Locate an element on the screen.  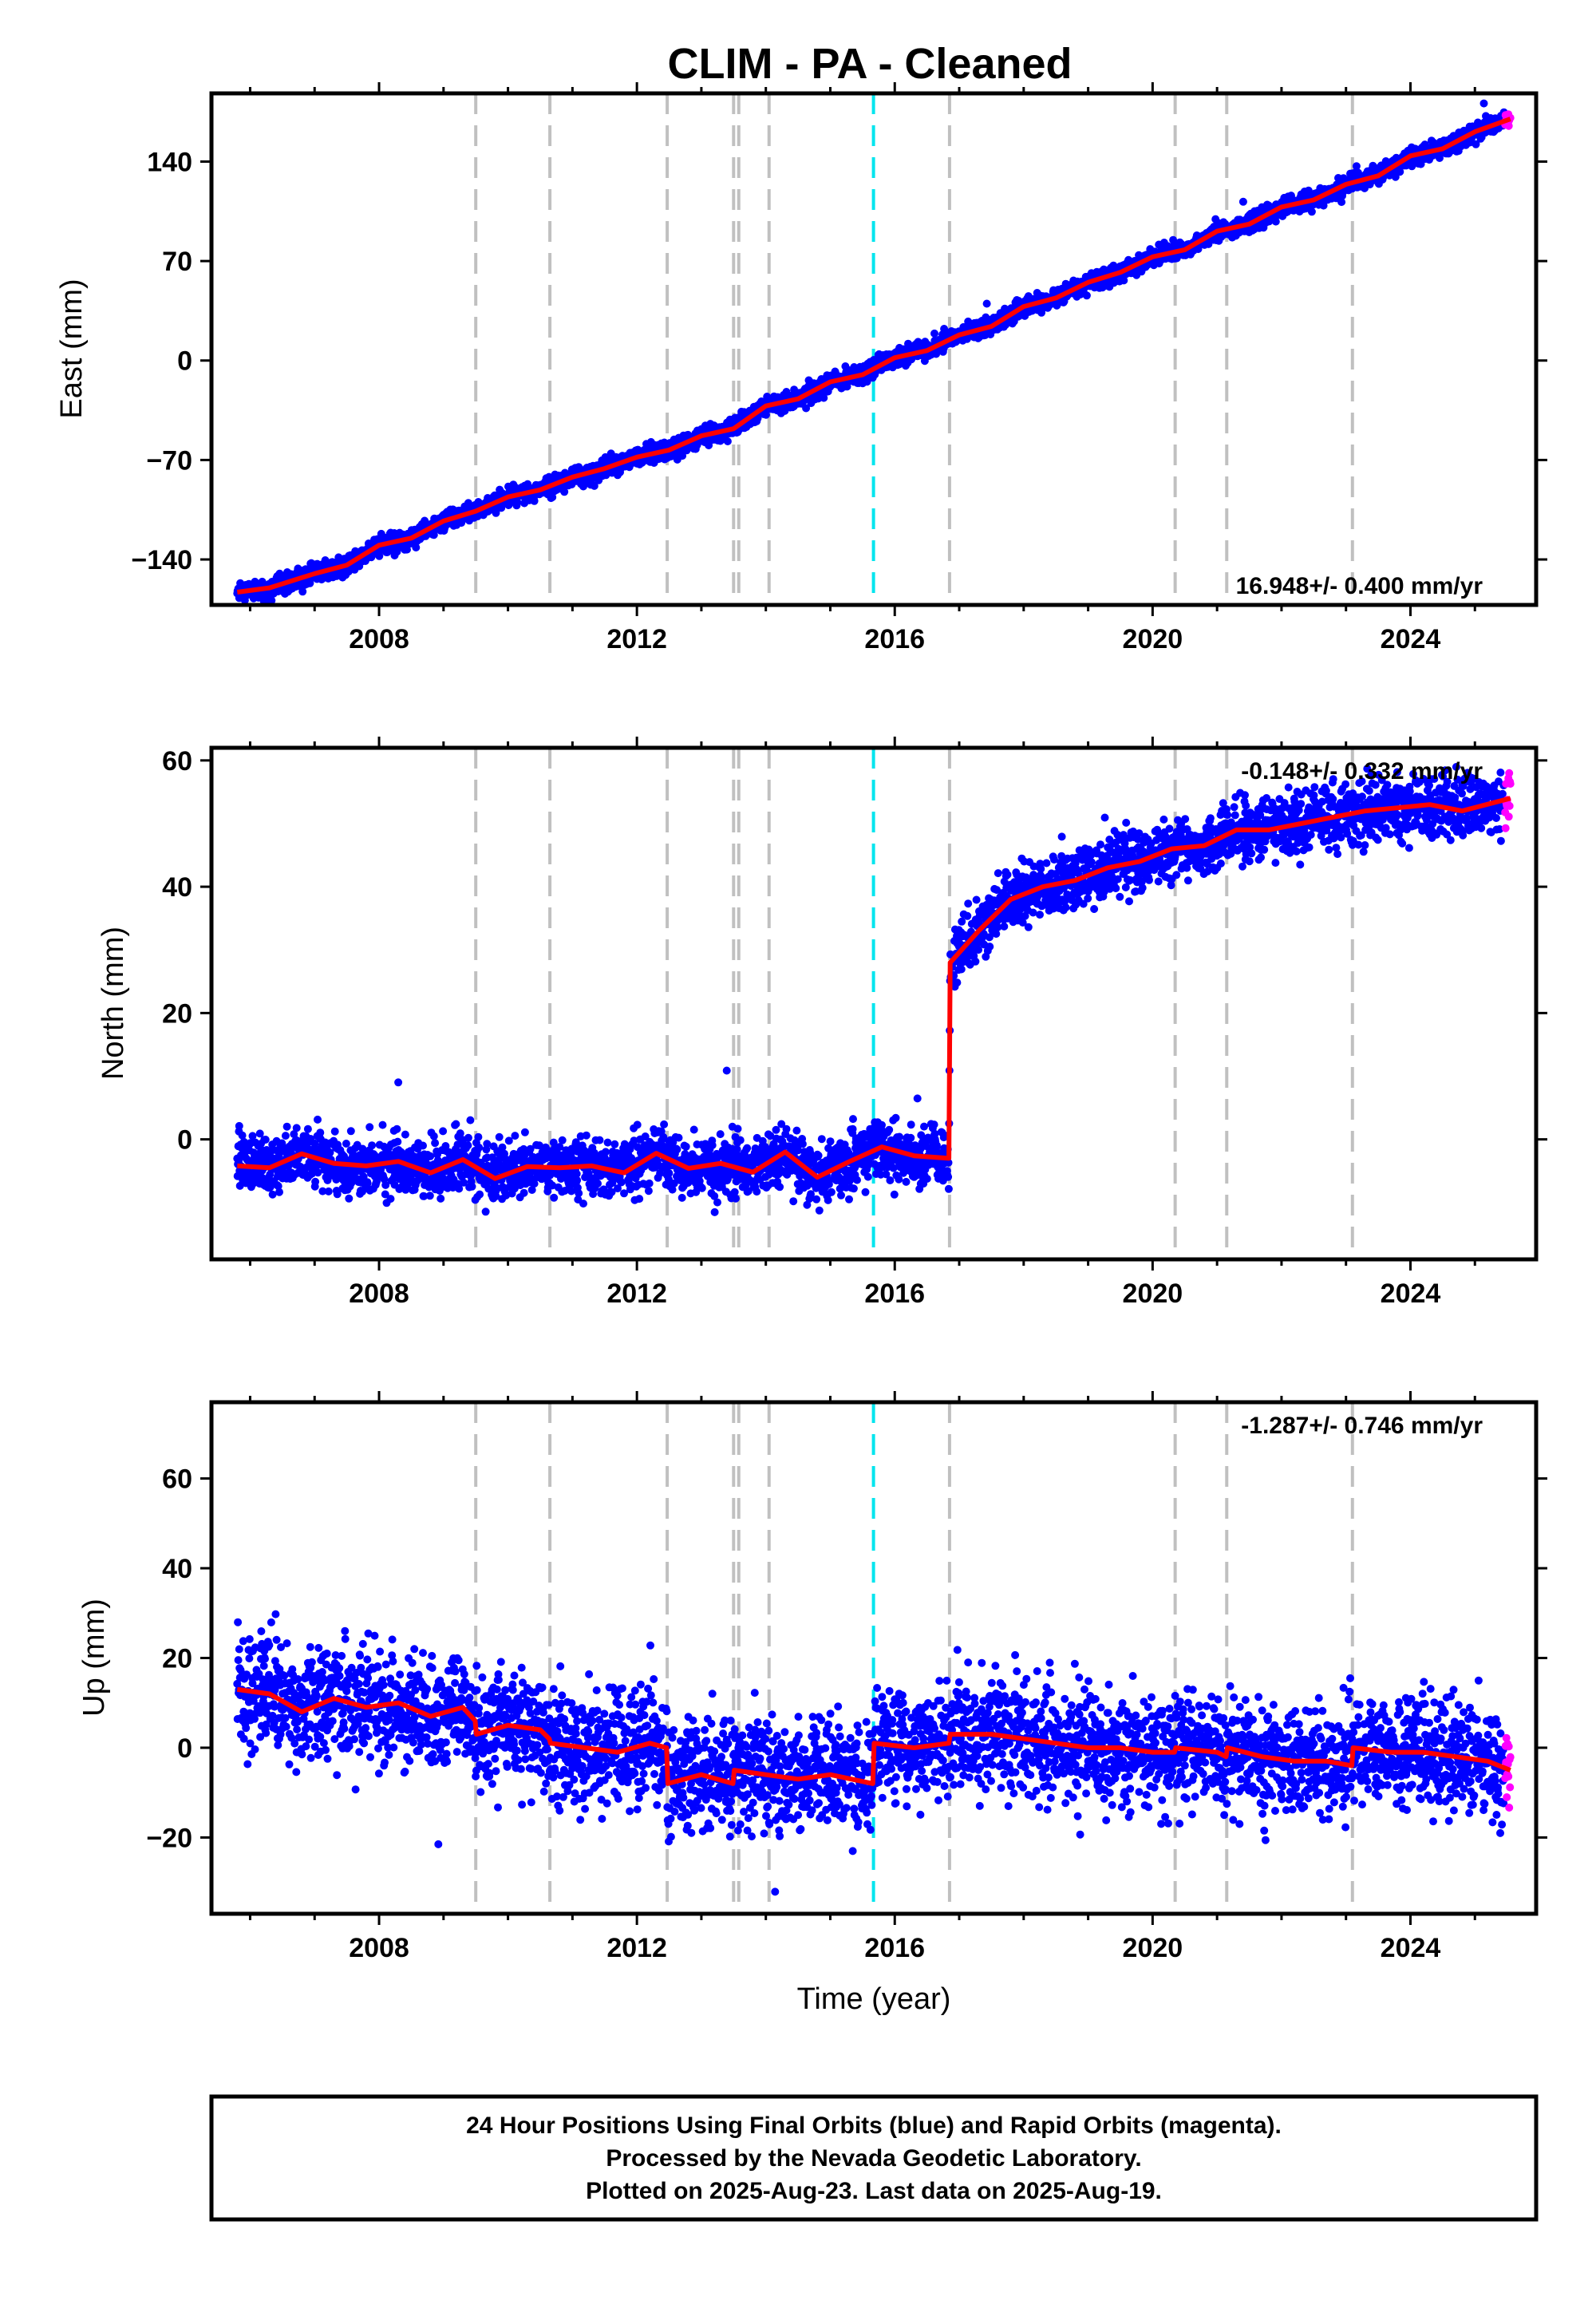
east-y-tick-label: 70 is located at coordinates (177, 262).